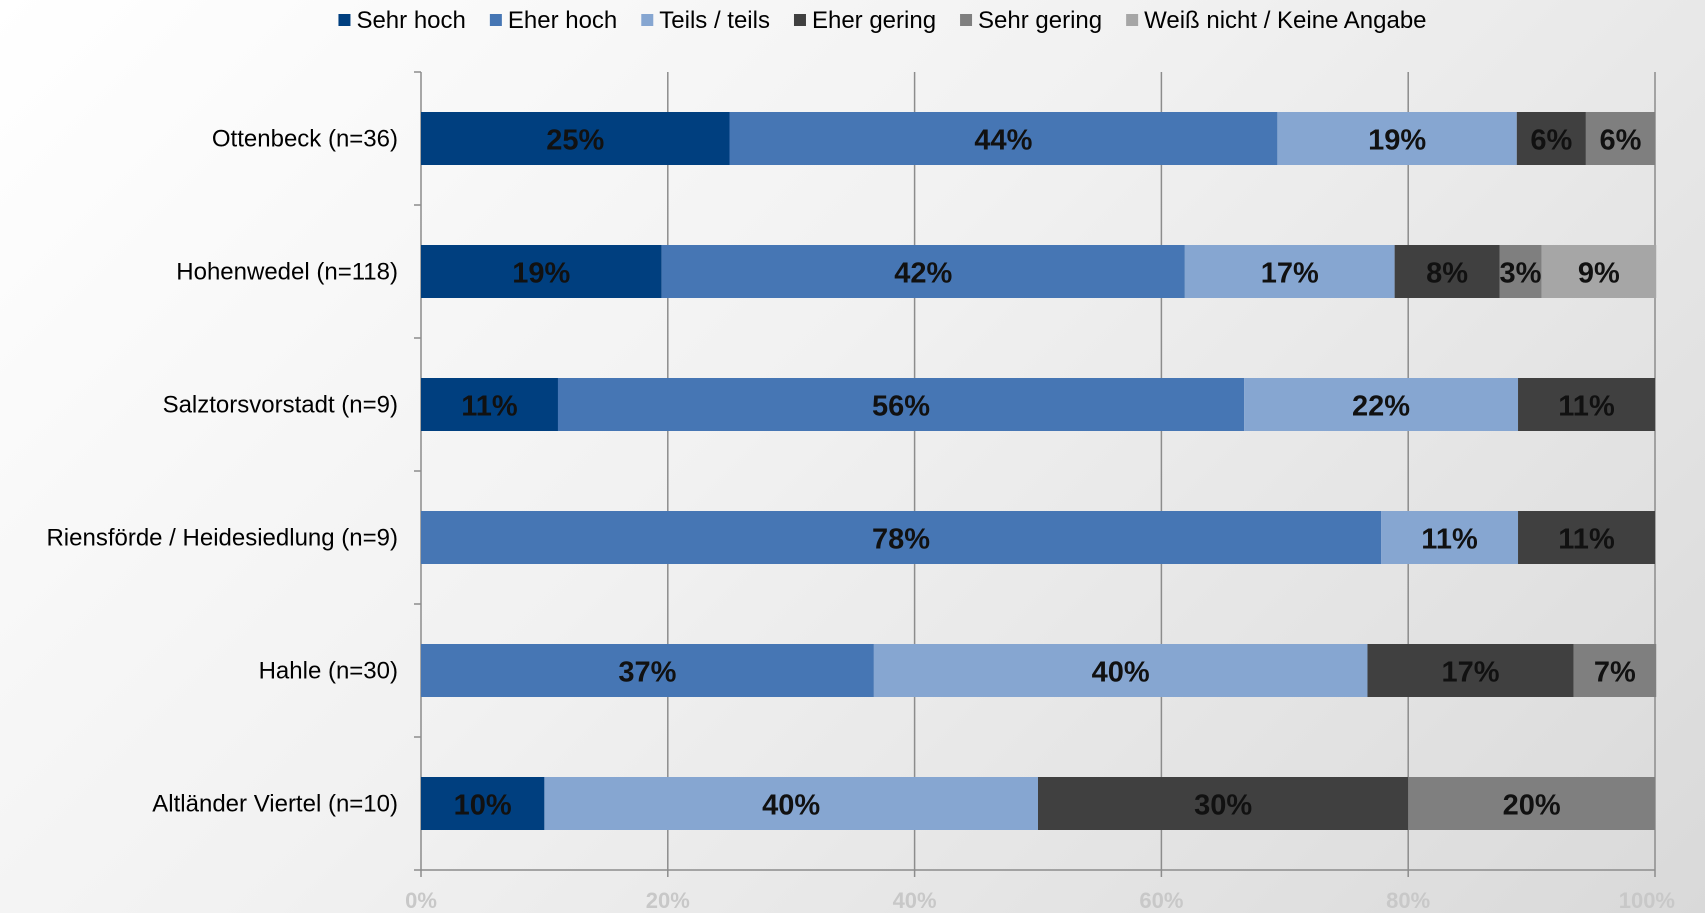  Describe the element at coordinates (1408, 900) in the screenshot. I see `x-tick-label: 80%` at that location.